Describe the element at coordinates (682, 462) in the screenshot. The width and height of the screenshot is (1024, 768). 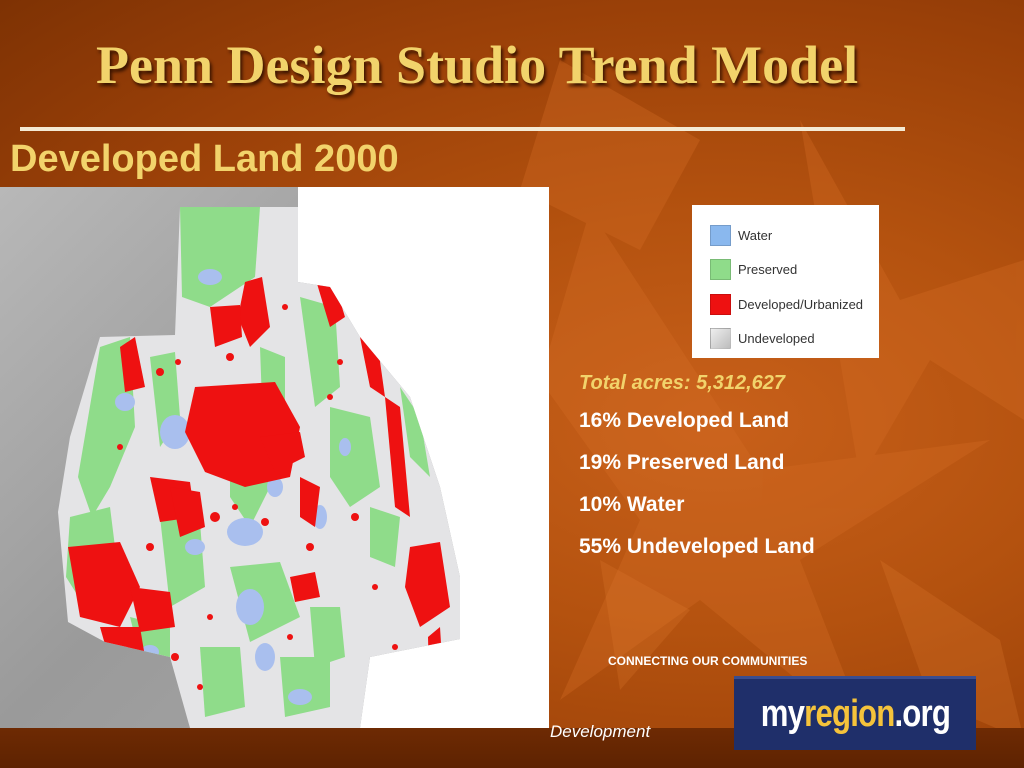
I see `stat-preserved: 19% Preserved Land` at that location.